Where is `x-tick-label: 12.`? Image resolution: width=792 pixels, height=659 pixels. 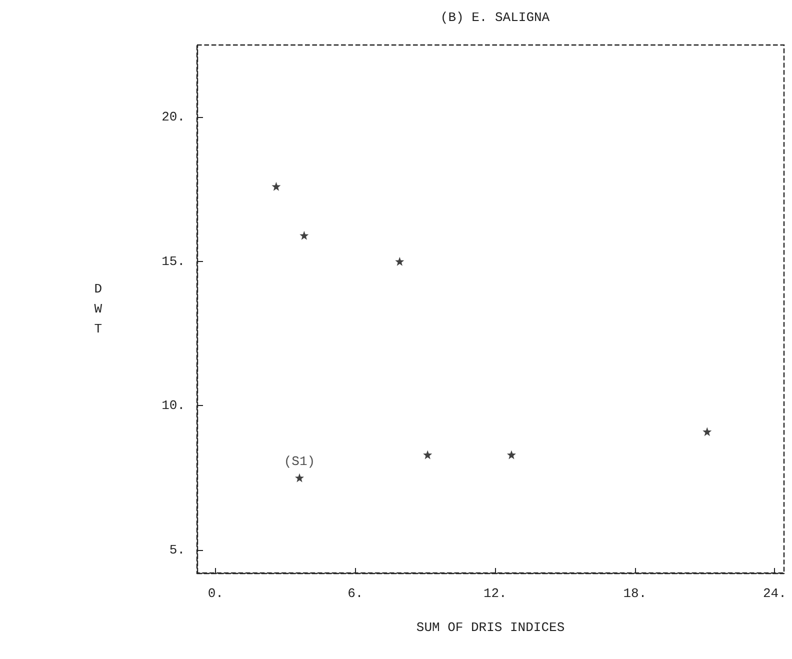
x-tick-label: 12. is located at coordinates (495, 593).